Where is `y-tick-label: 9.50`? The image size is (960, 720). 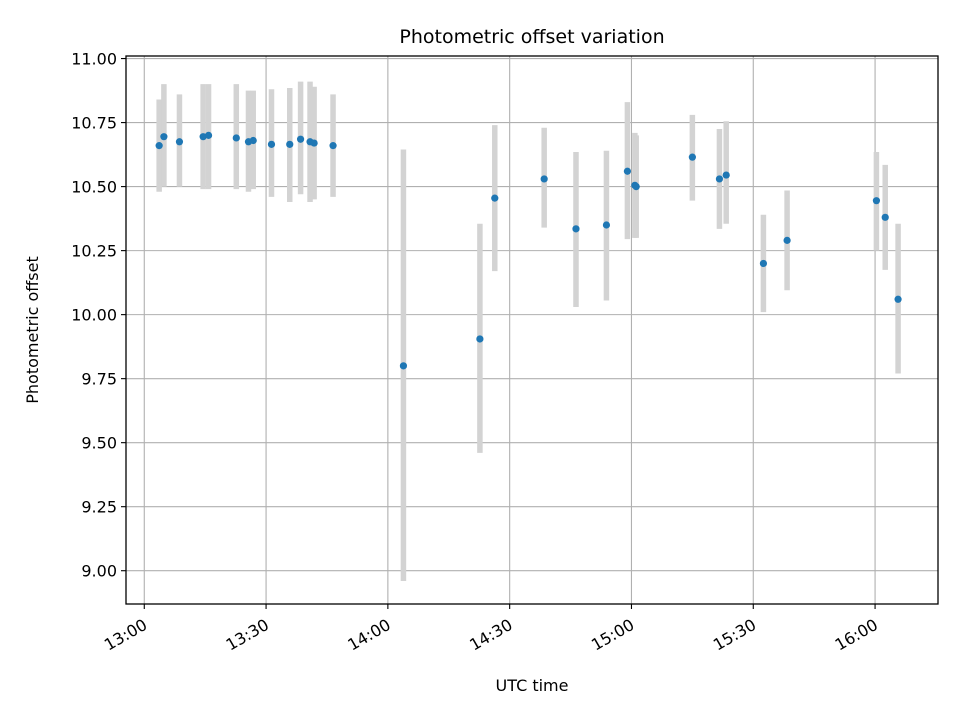 y-tick-label: 9.50 is located at coordinates (99, 443).